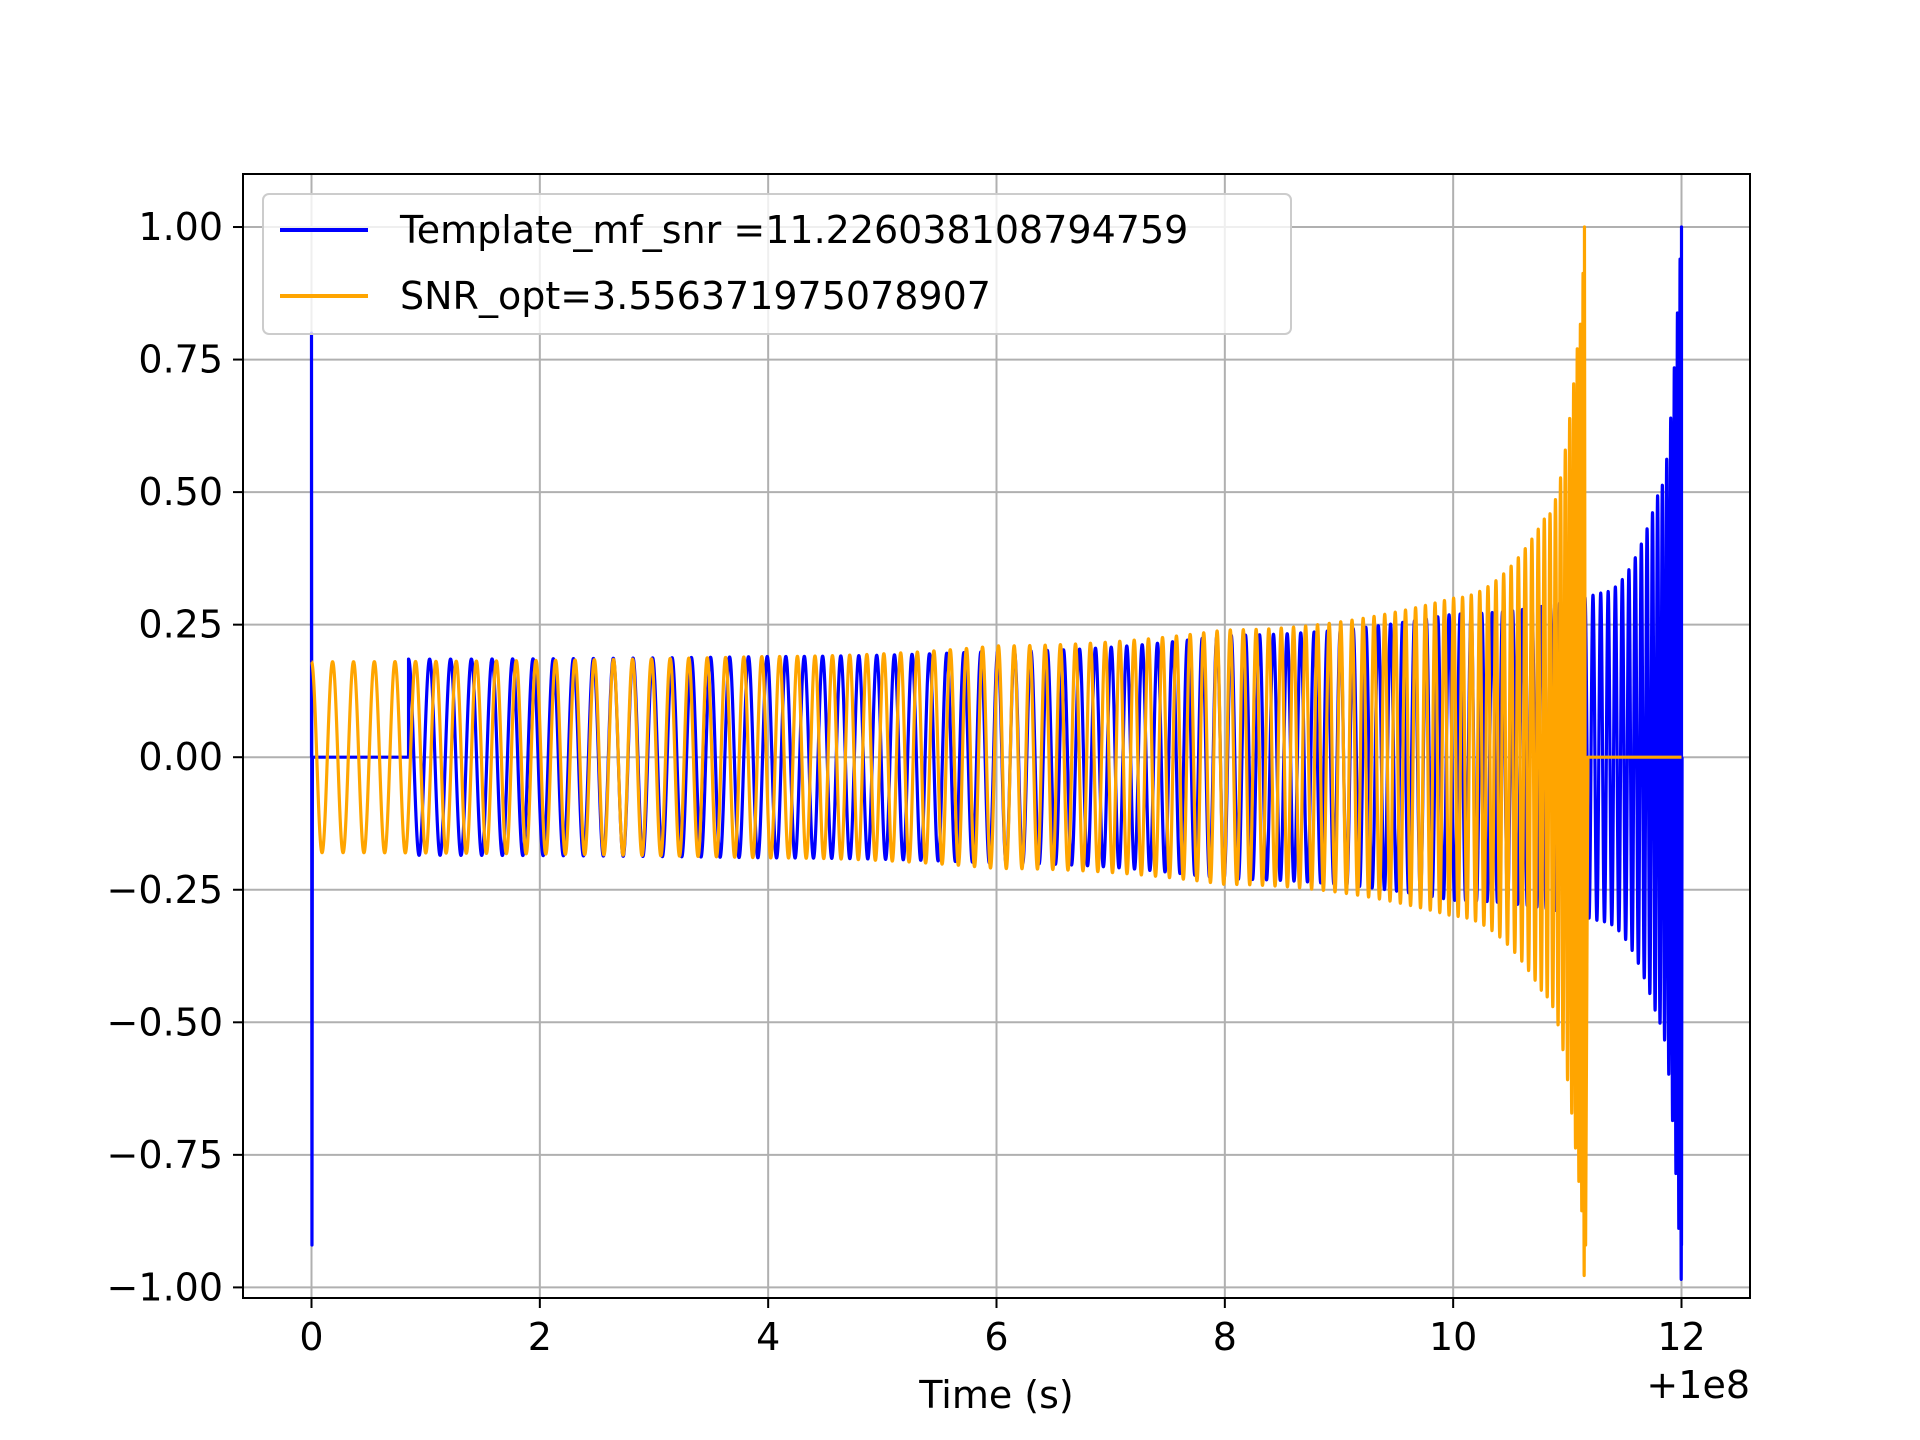 The width and height of the screenshot is (1920, 1440). Describe the element at coordinates (1225, 1337) in the screenshot. I see `x-tick-label: 8` at that location.